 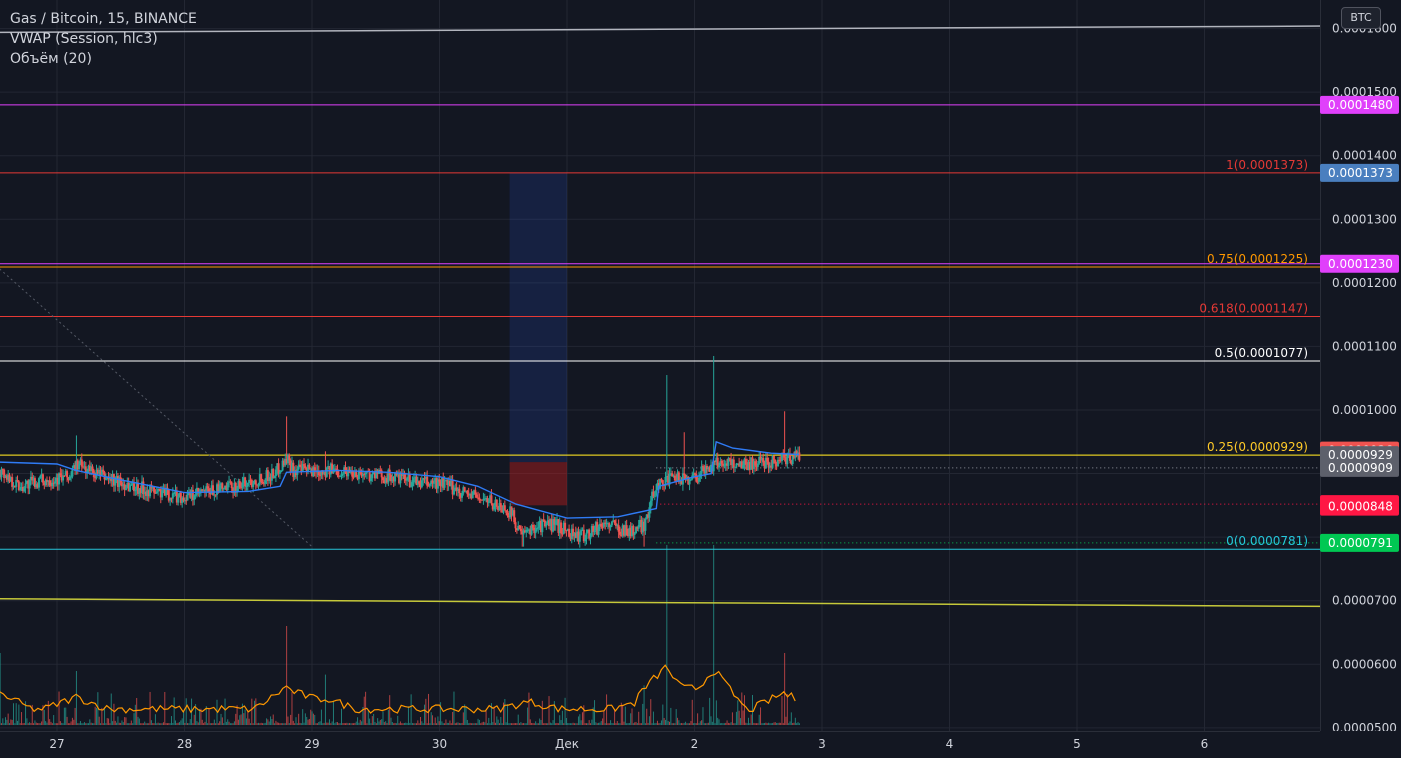 What do you see at coordinates (1361, 18) in the screenshot?
I see `currency-button: BTC` at bounding box center [1361, 18].